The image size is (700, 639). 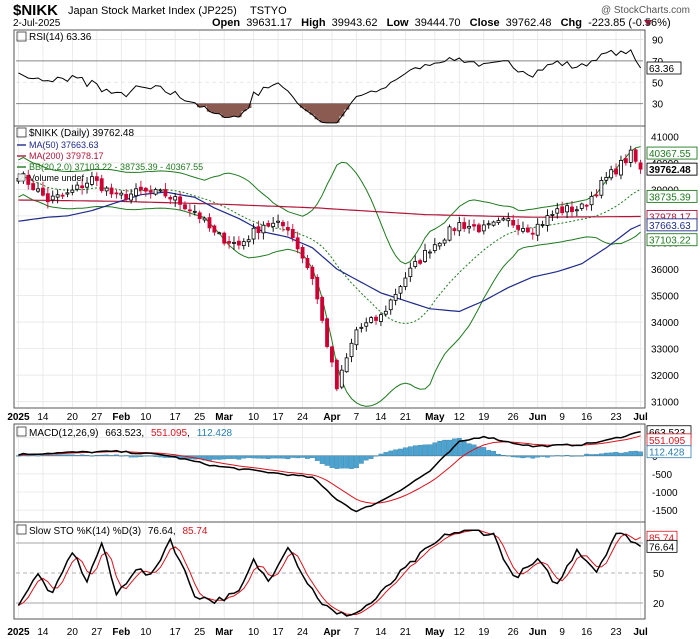 I want to click on macd-tick-label: -1000, so click(x=665, y=493).